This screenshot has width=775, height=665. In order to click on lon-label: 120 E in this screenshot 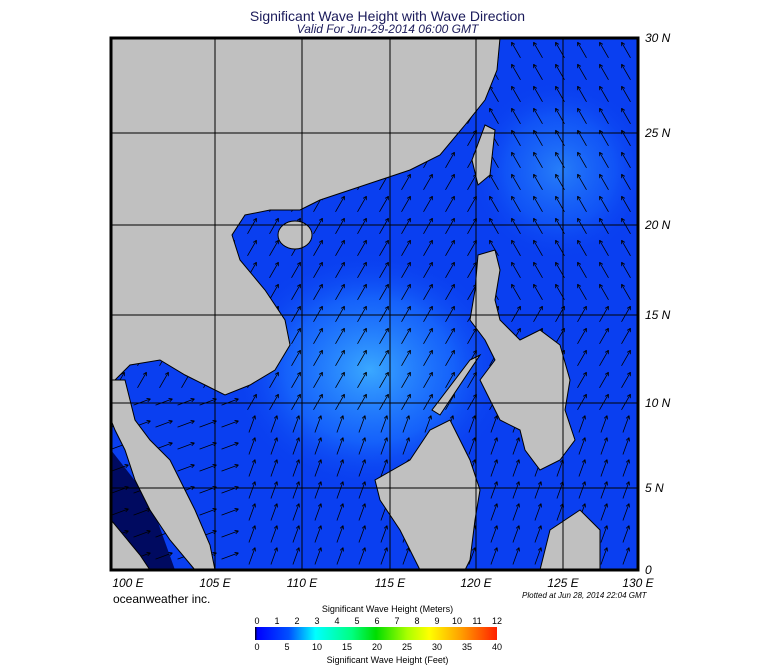, I will do `click(476, 583)`.